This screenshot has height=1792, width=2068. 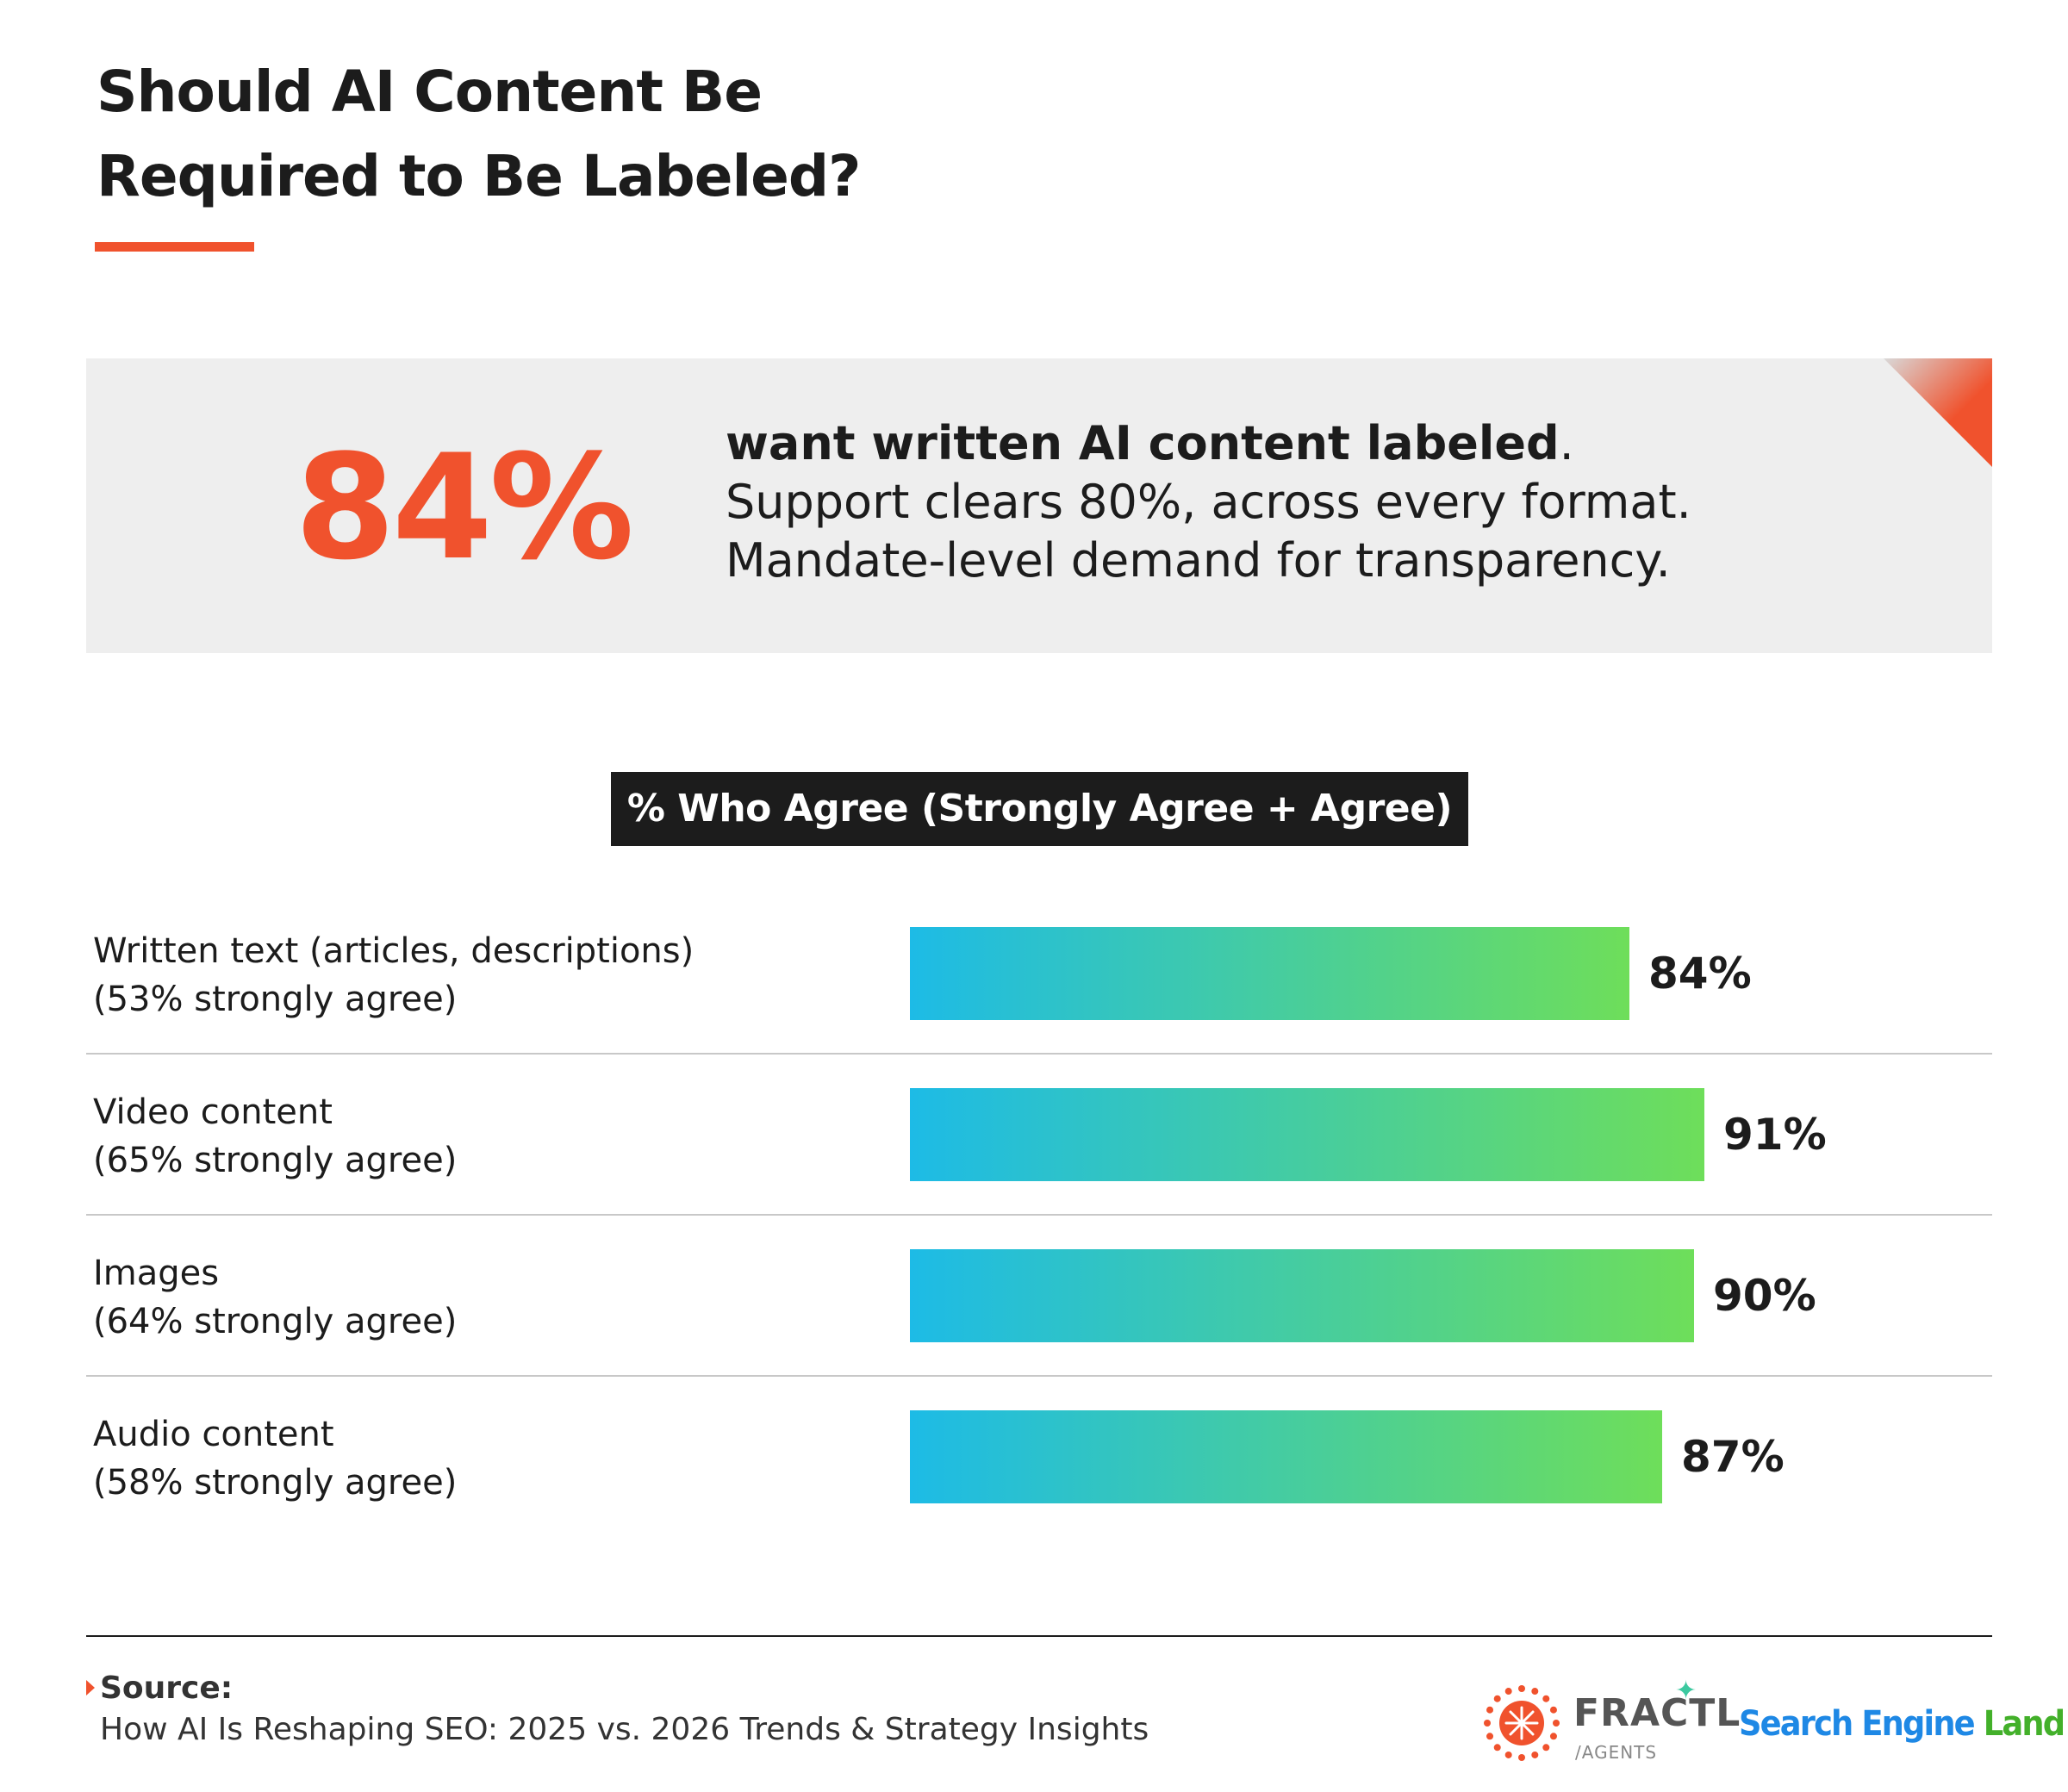 I want to click on footer-divider, so click(x=1039, y=1636).